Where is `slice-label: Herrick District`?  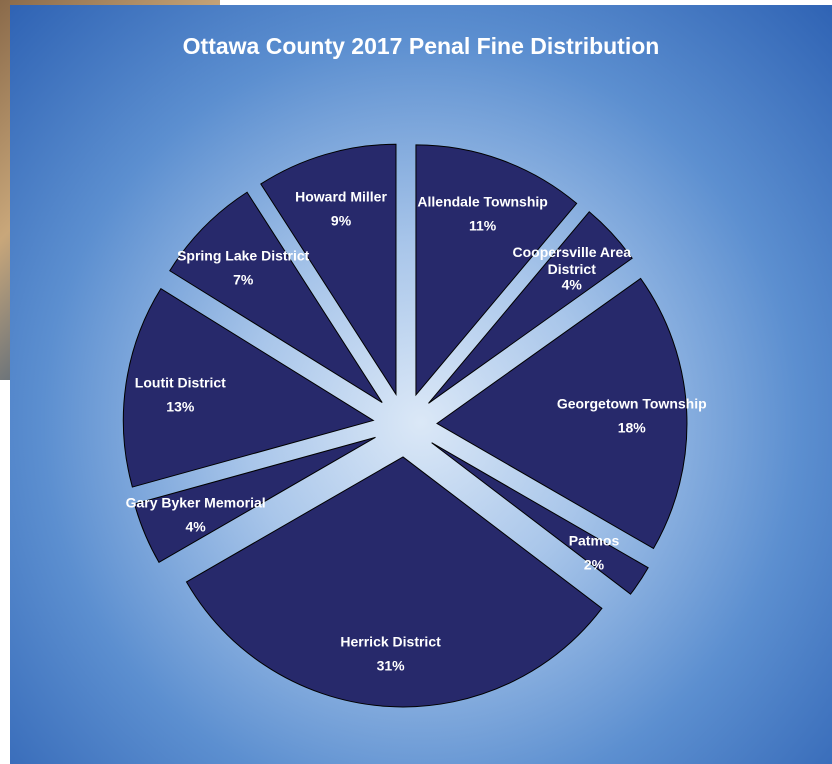 slice-label: Herrick District is located at coordinates (390, 641).